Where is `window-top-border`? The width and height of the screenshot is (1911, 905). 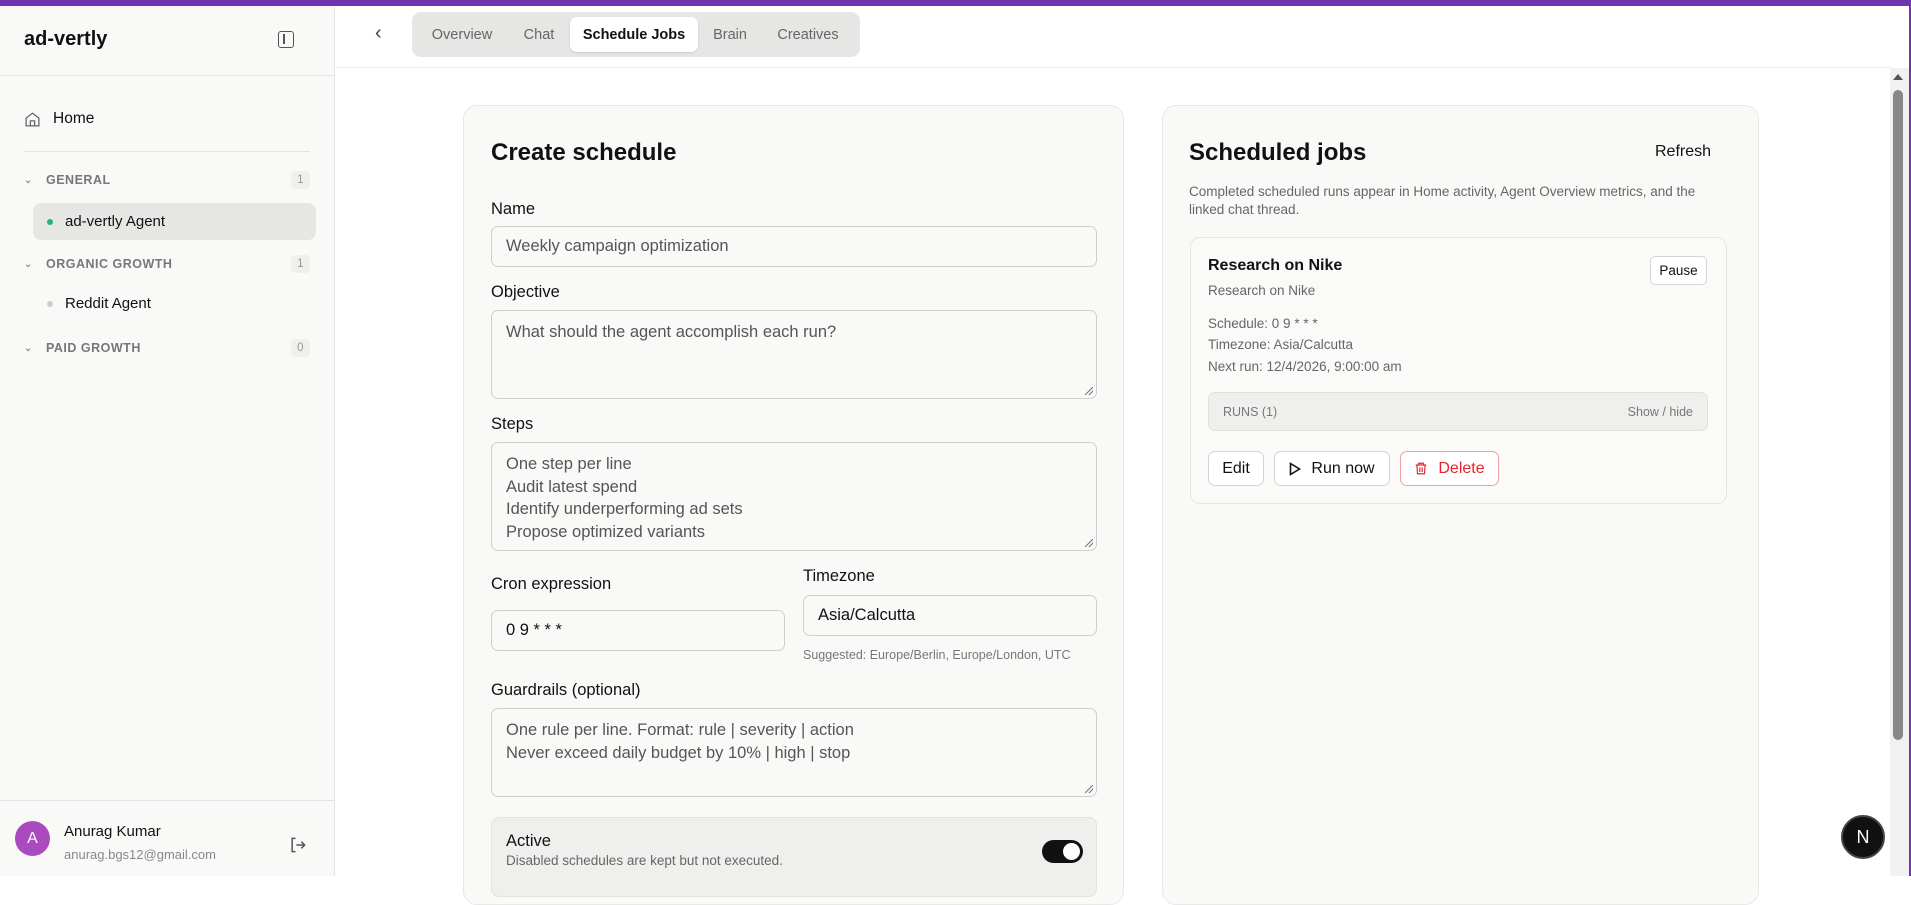 window-top-border is located at coordinates (955, 3).